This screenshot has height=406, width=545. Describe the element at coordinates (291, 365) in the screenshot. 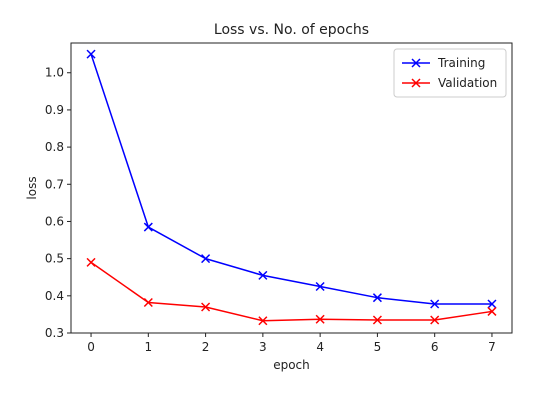

I see `x-axis-label: epoch` at that location.